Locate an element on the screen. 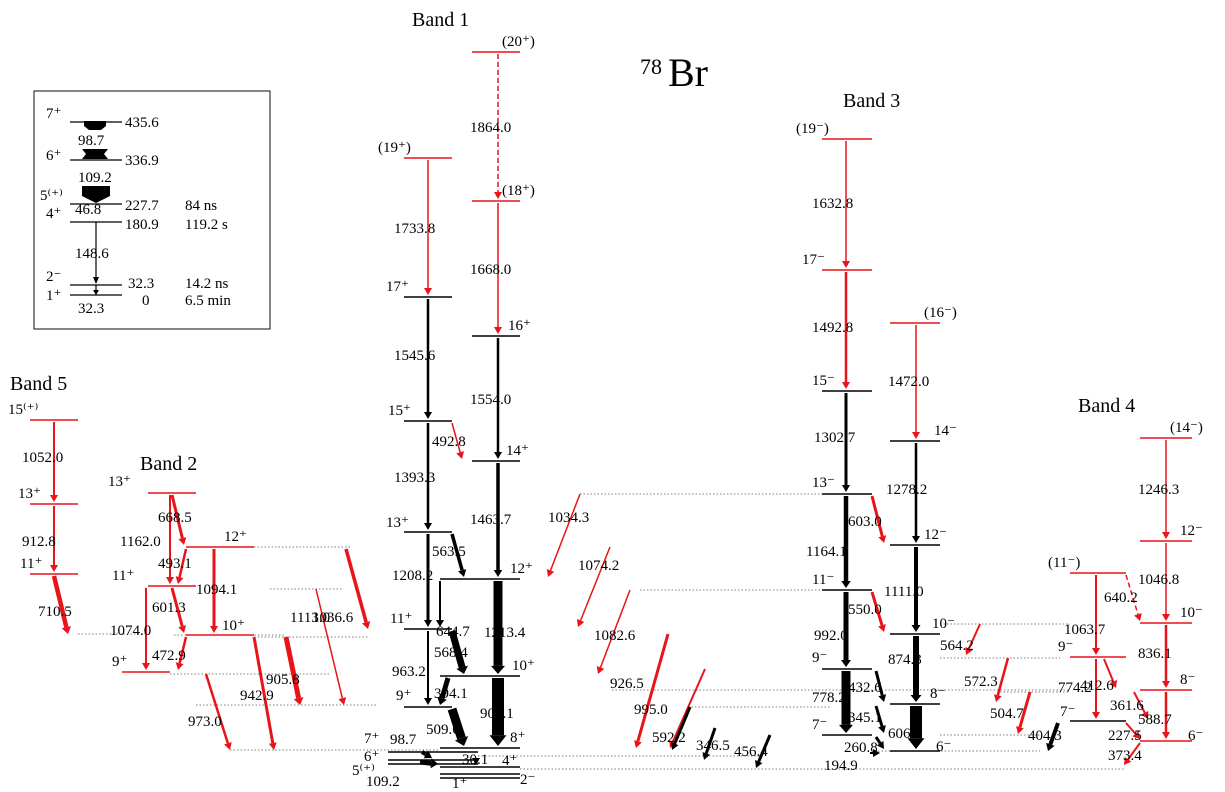 The height and width of the screenshot is (792, 1225). level-spin-label: 6⁻ is located at coordinates (1195, 736).